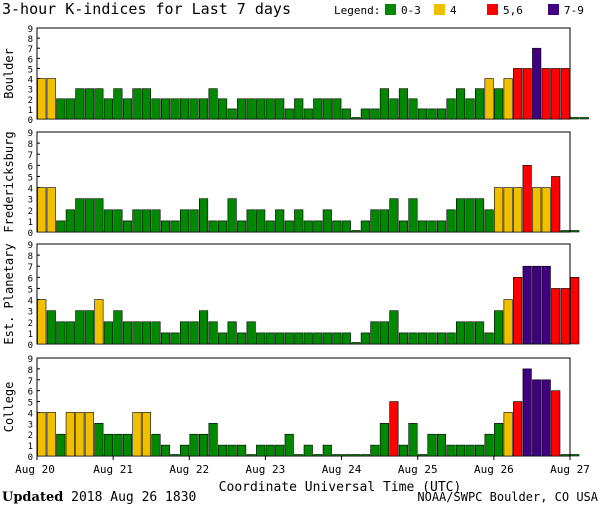 This screenshot has height=510, width=600. I want to click on y-tick-label: 5, so click(30, 404).